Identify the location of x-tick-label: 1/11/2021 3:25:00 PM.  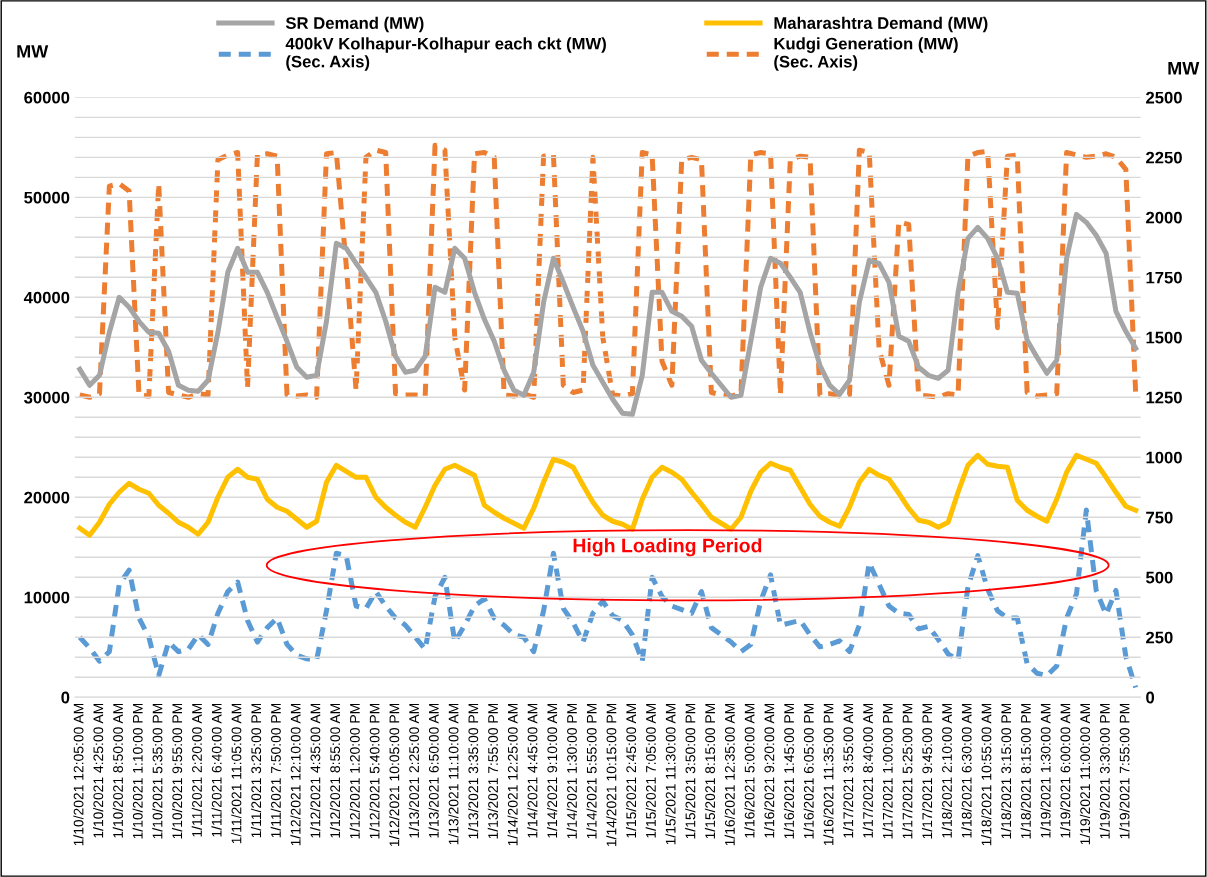
(256, 770).